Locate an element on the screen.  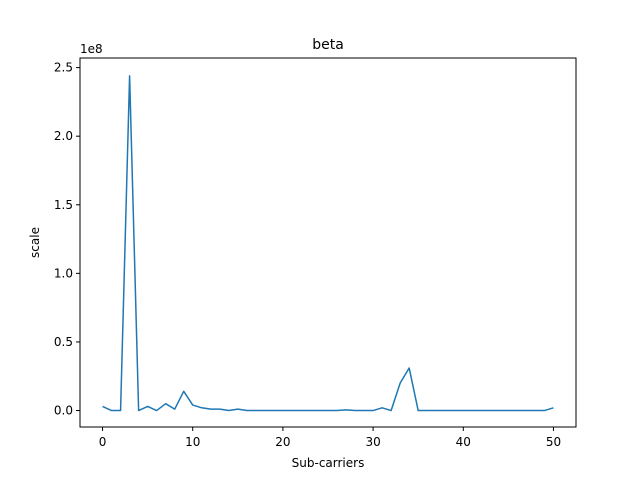
y-tick-label: 1.0 is located at coordinates (63, 273).